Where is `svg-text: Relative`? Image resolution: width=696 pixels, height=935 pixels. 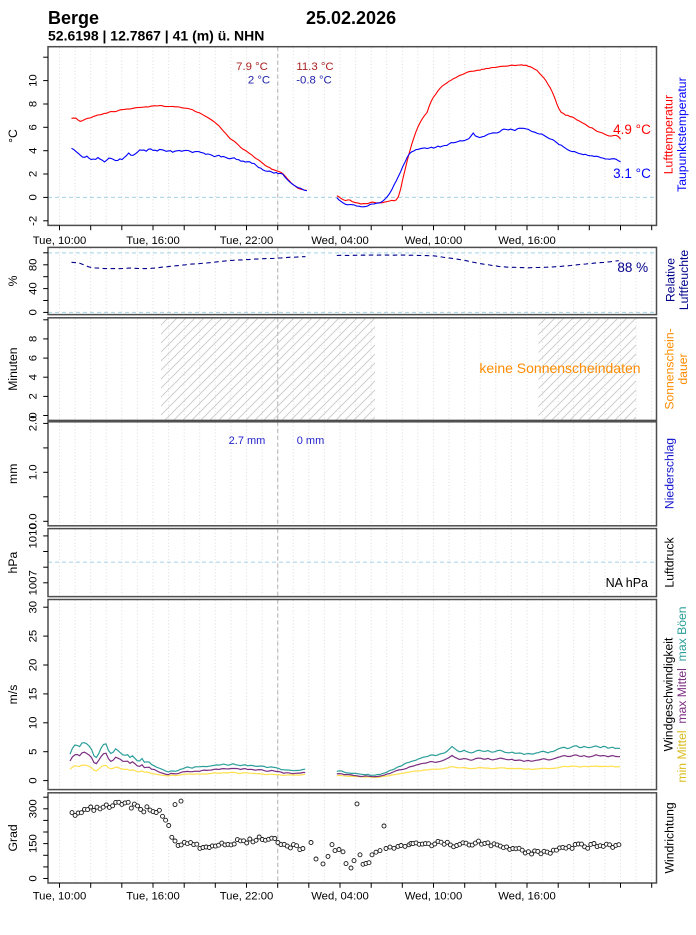 svg-text: Relative is located at coordinates (671, 280).